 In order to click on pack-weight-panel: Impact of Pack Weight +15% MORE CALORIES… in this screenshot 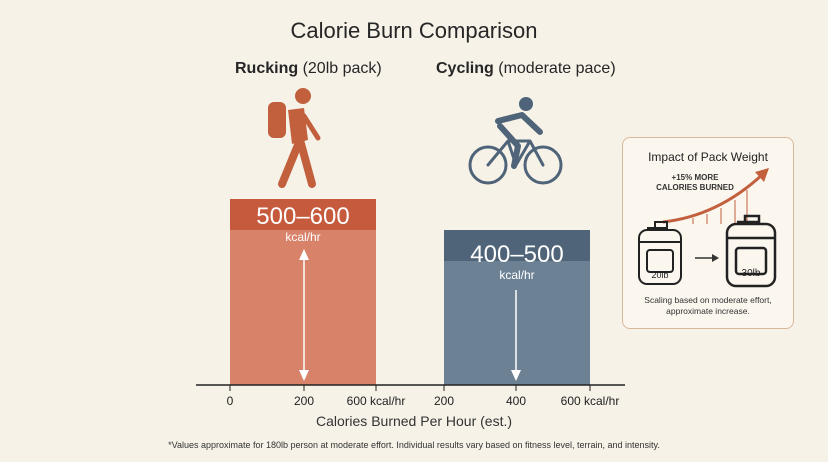, I will do `click(708, 233)`.